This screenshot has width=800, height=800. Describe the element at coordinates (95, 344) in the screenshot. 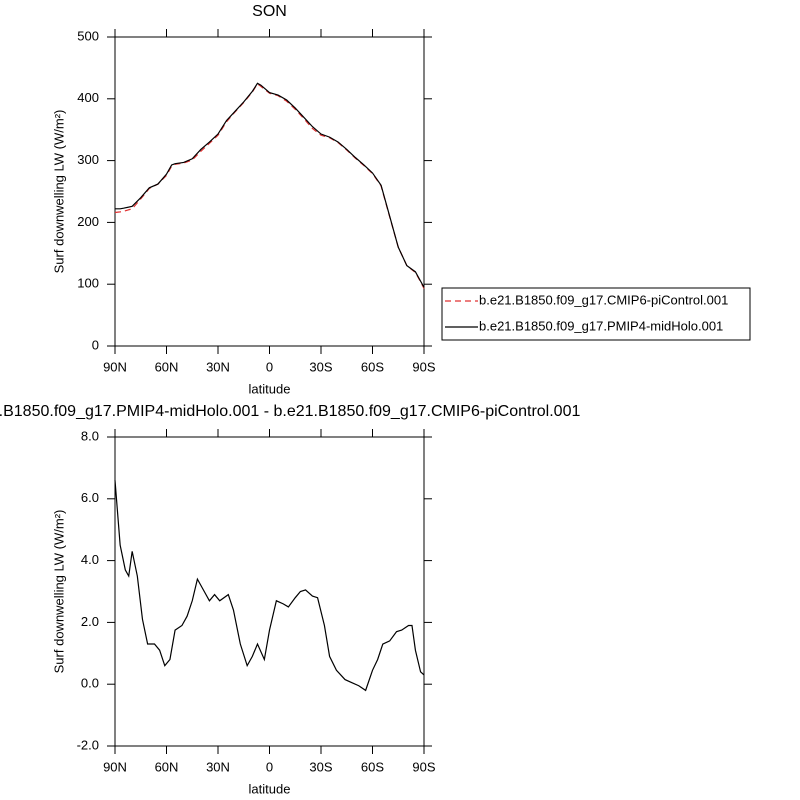

I see `y-tick-label: 0` at that location.